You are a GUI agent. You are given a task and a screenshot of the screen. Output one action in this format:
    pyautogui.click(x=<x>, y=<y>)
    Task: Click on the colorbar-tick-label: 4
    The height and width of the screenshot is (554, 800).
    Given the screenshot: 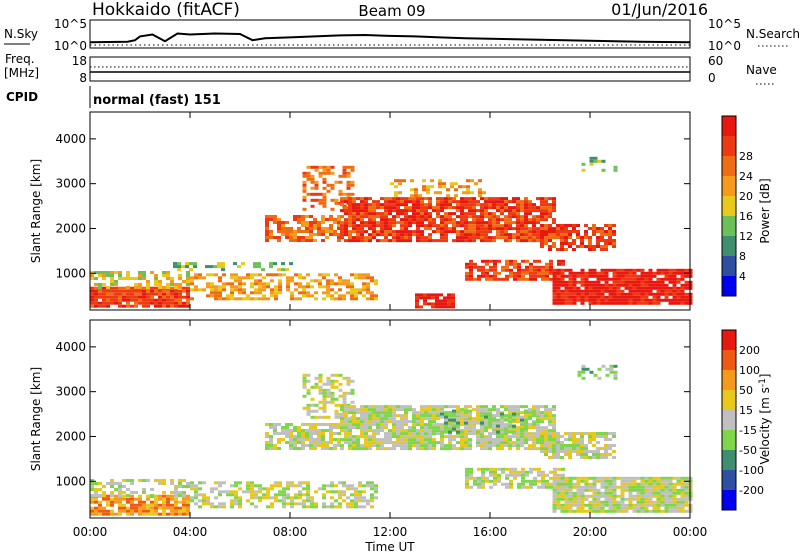 What is the action you would take?
    pyautogui.click(x=742, y=276)
    